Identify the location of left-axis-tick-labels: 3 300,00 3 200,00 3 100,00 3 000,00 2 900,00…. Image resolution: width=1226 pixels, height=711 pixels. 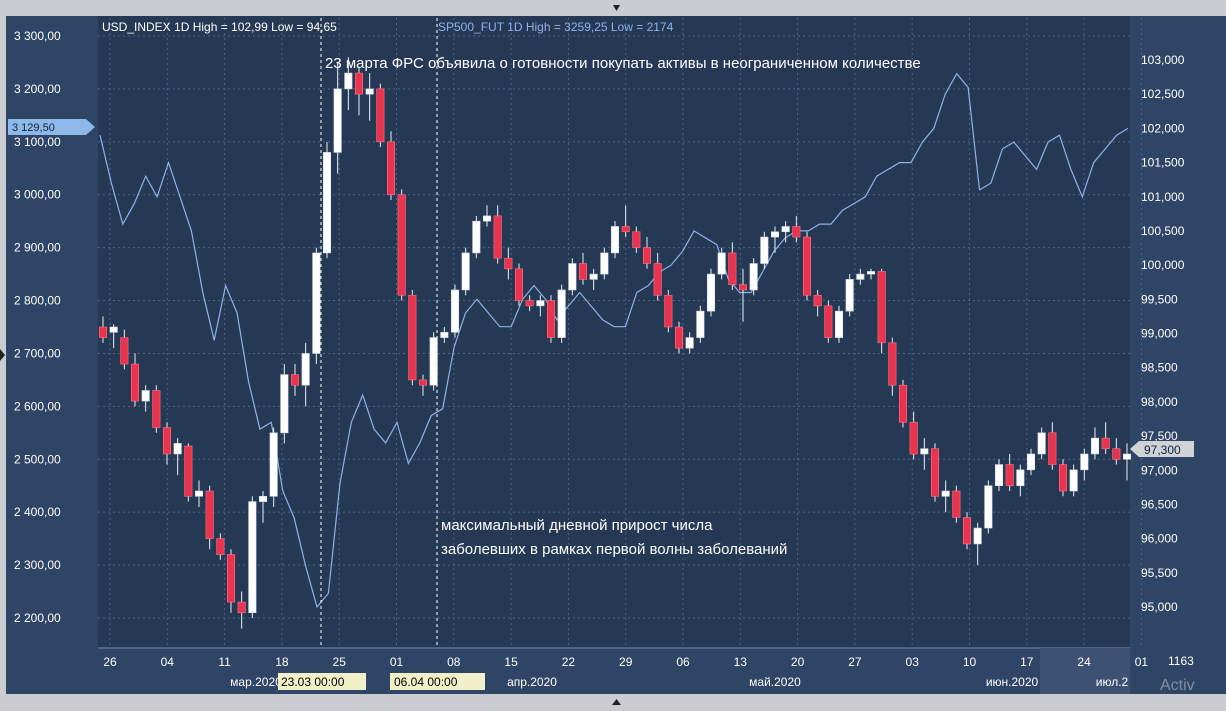
(37, 327).